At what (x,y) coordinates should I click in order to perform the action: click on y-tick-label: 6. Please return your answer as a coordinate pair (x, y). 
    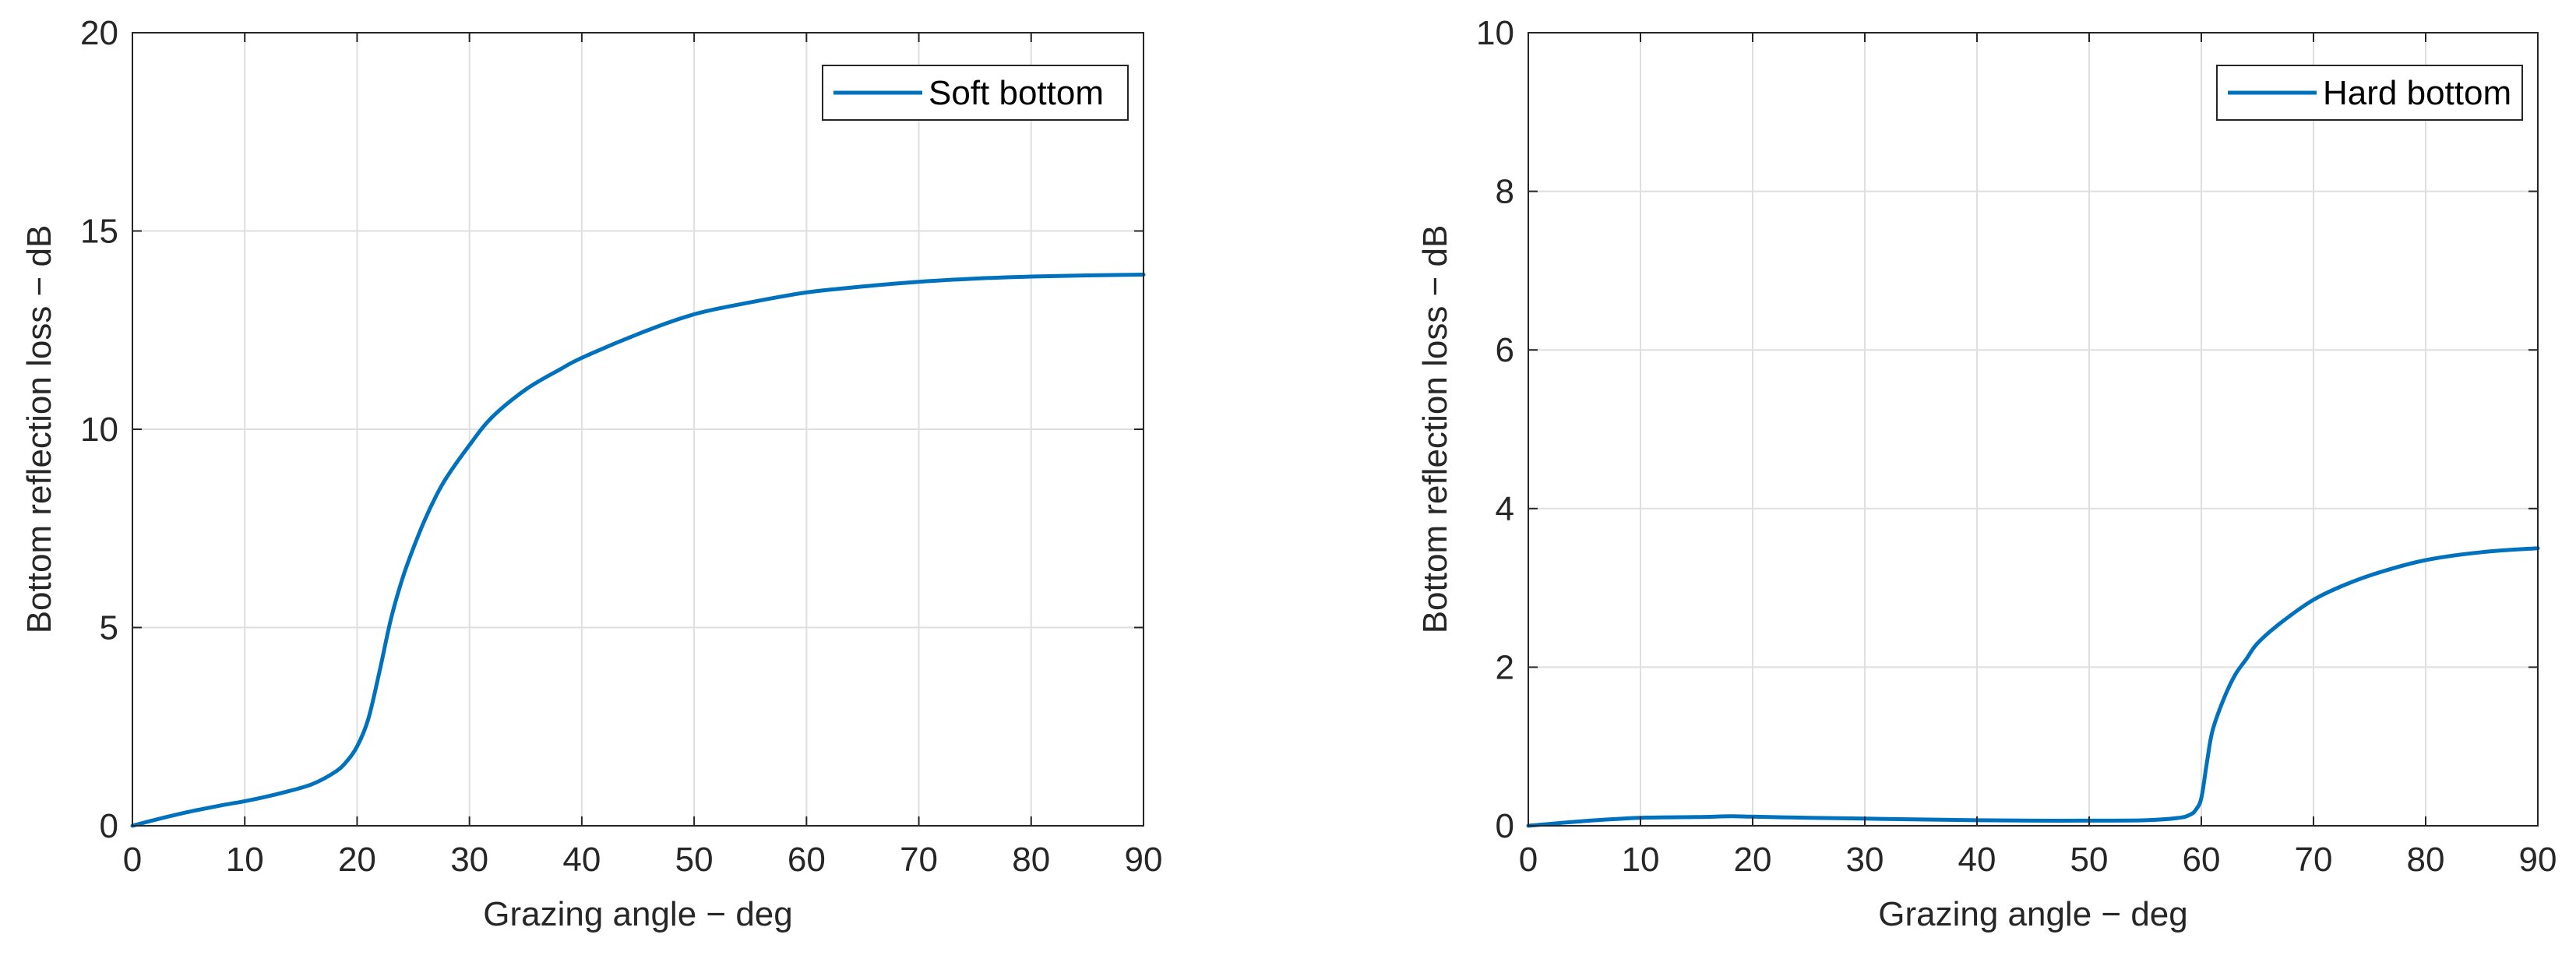
    Looking at the image, I should click on (1505, 350).